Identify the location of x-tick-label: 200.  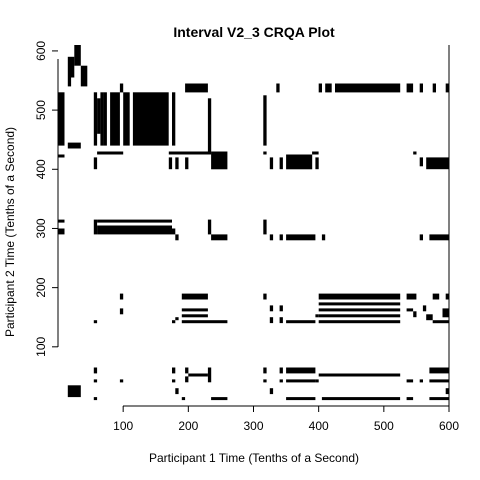
(188, 426).